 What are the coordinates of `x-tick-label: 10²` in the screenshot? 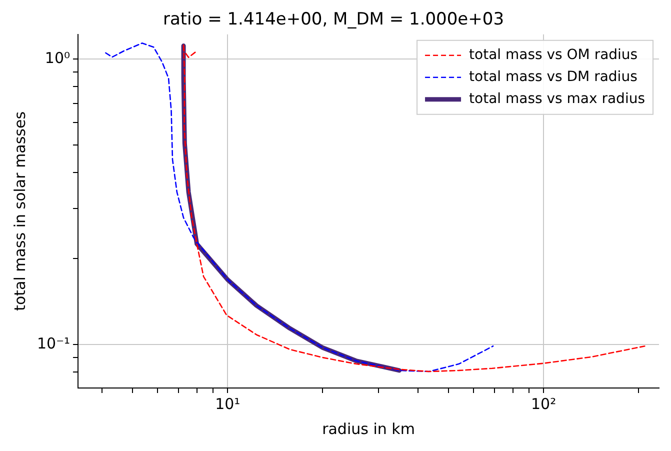 It's located at (543, 403).